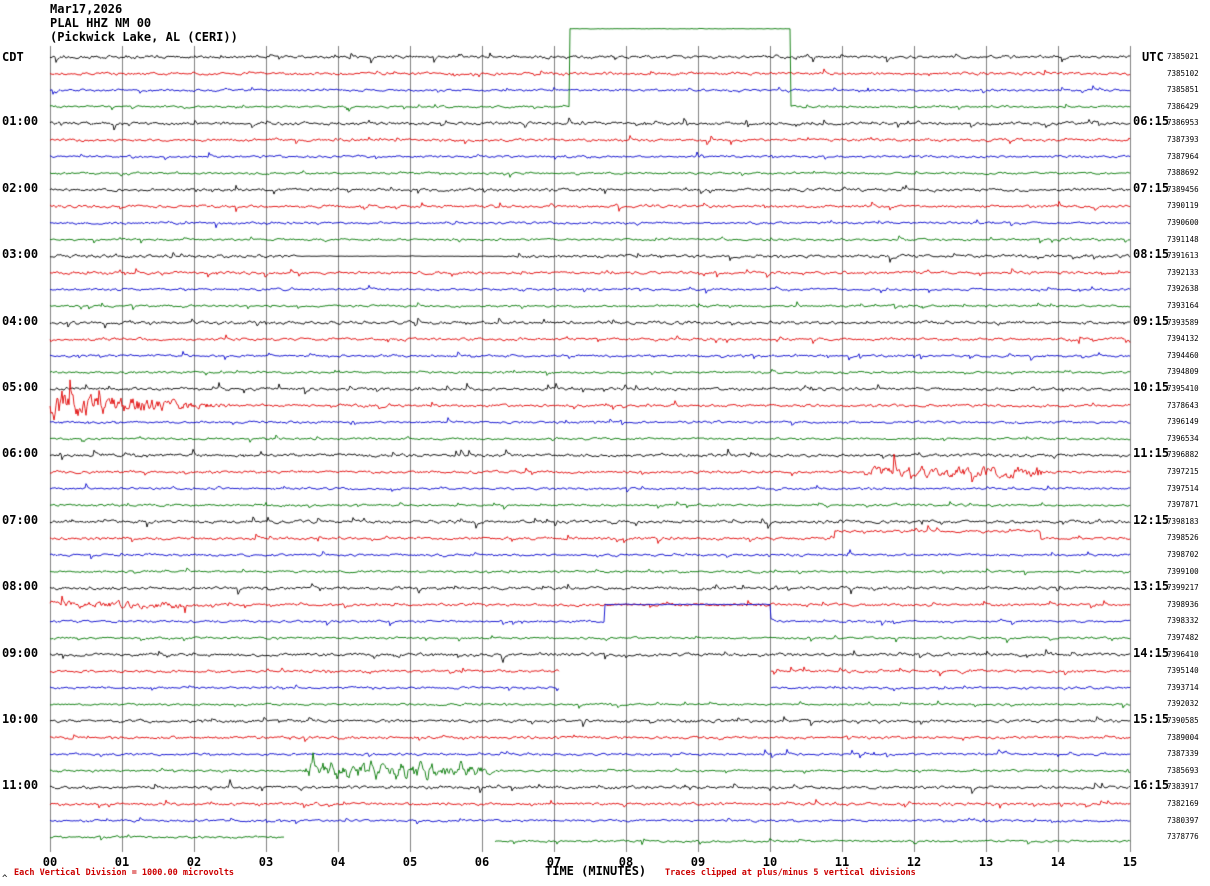 This screenshot has width=1210, height=886. Describe the element at coordinates (626, 862) in the screenshot. I see `x-axis-tick-label: 08` at that location.